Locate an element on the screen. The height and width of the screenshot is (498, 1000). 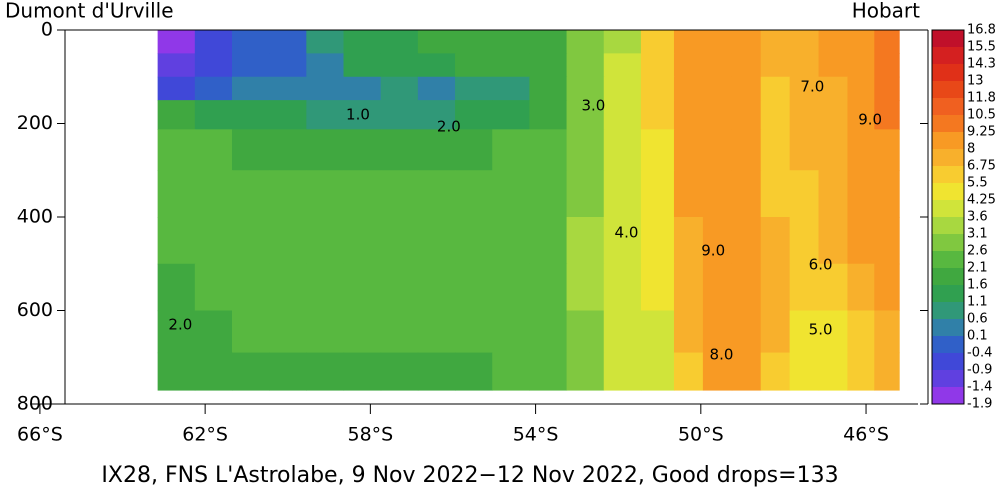
y-tick-label: 400 is located at coordinates (35, 217).